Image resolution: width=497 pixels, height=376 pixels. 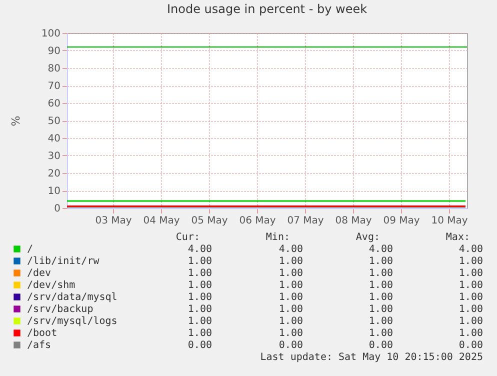 I want to click on legend-label: /, so click(x=30, y=249).